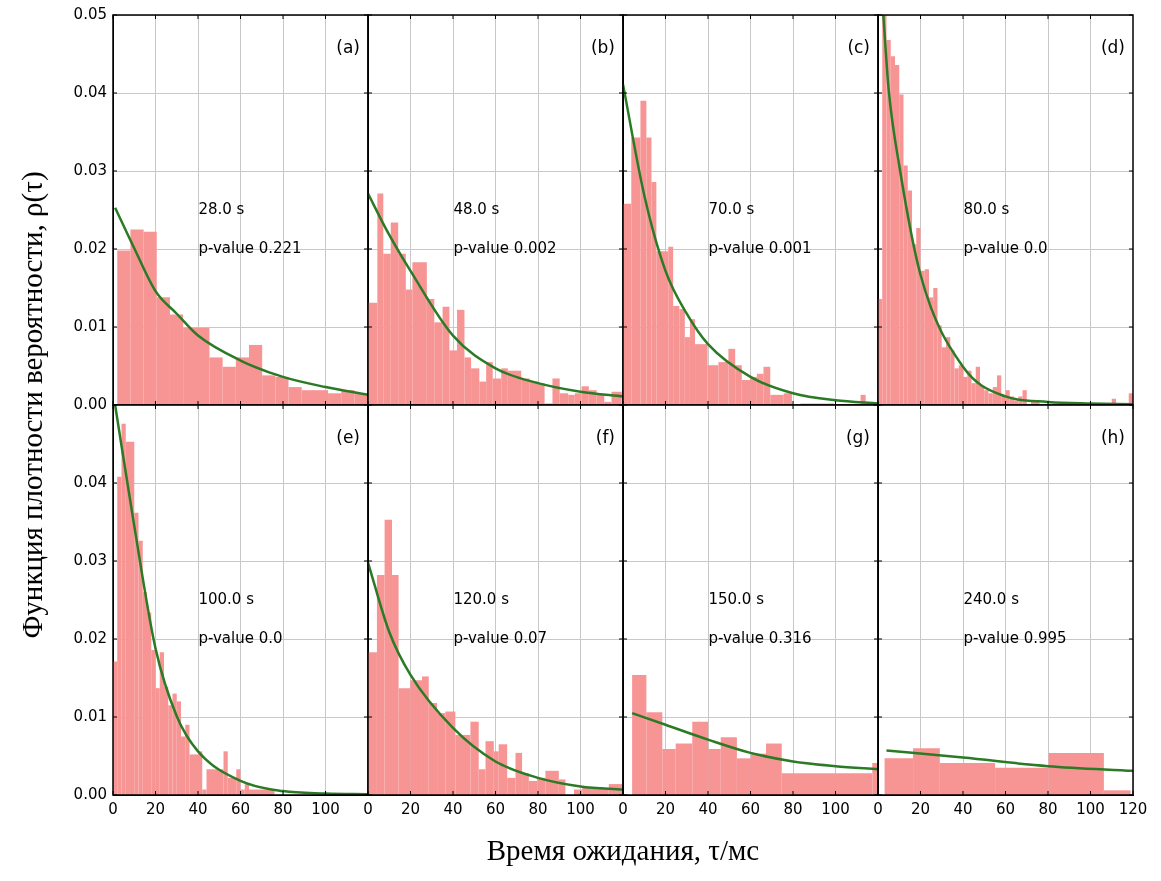 The height and width of the screenshot is (881, 1161). I want to click on annotation: (b), so click(602, 47).